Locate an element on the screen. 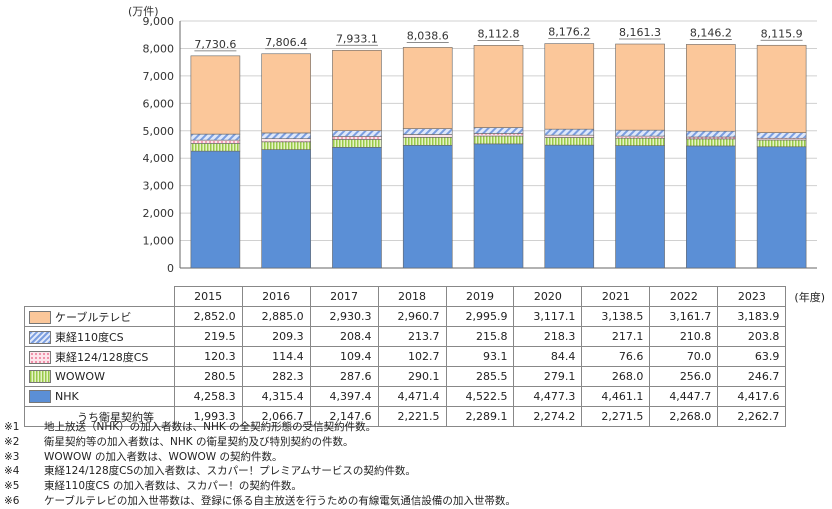 This screenshot has height=509, width=832. table-cell: 4,417.6 is located at coordinates (752, 396).